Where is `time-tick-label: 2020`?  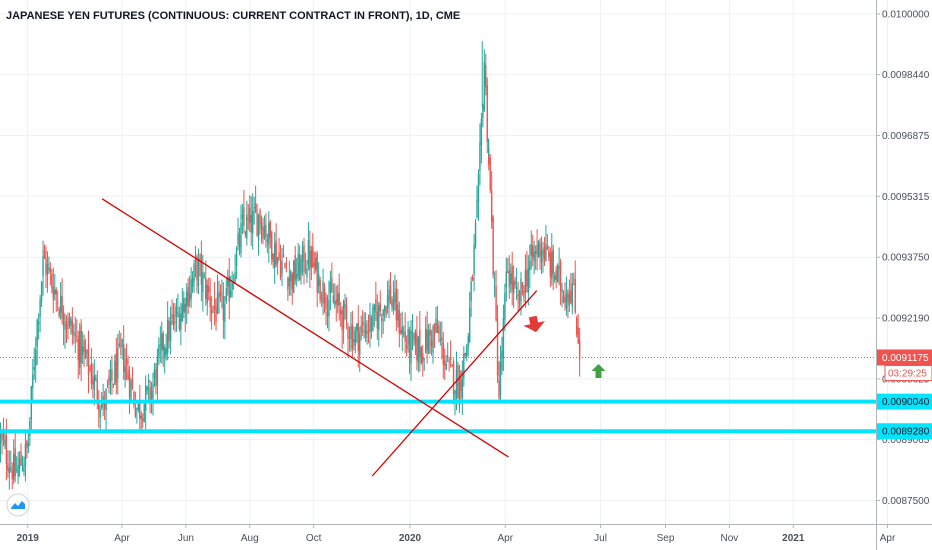 time-tick-label: 2020 is located at coordinates (410, 538).